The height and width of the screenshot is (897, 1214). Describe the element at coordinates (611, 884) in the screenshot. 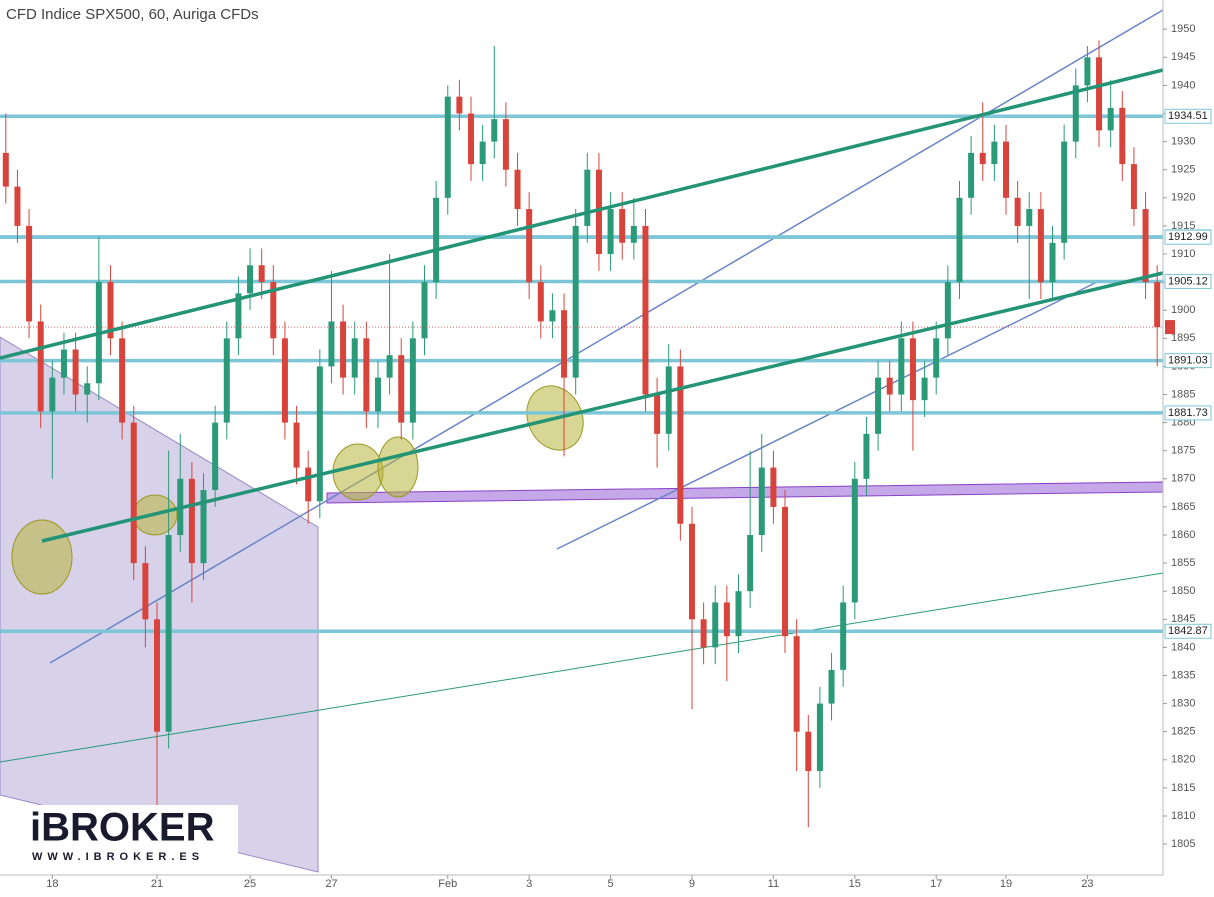

I see `x-tick-label: 5` at that location.